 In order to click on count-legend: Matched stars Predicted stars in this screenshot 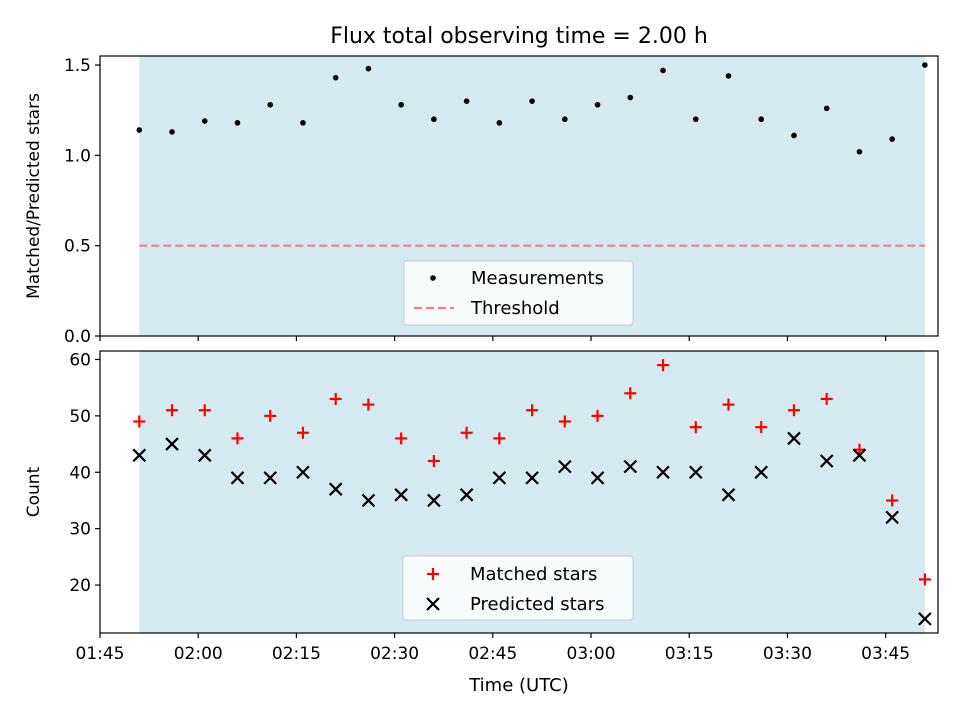, I will do `click(518, 588)`.